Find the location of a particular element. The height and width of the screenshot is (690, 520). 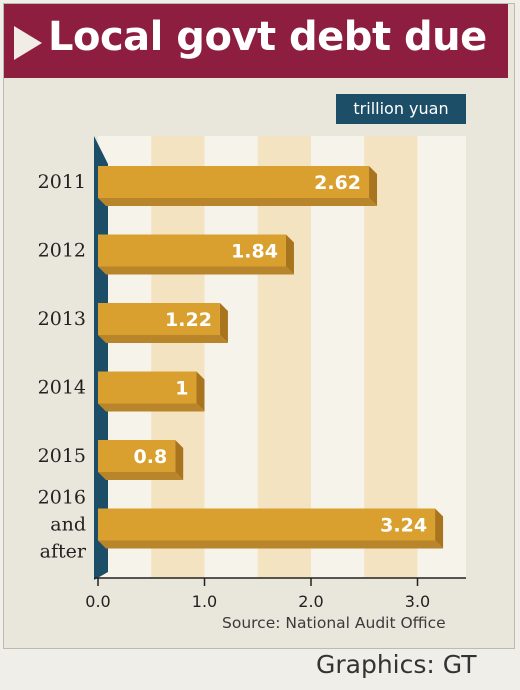

chart-title: Local govt debt due is located at coordinates (267, 37).